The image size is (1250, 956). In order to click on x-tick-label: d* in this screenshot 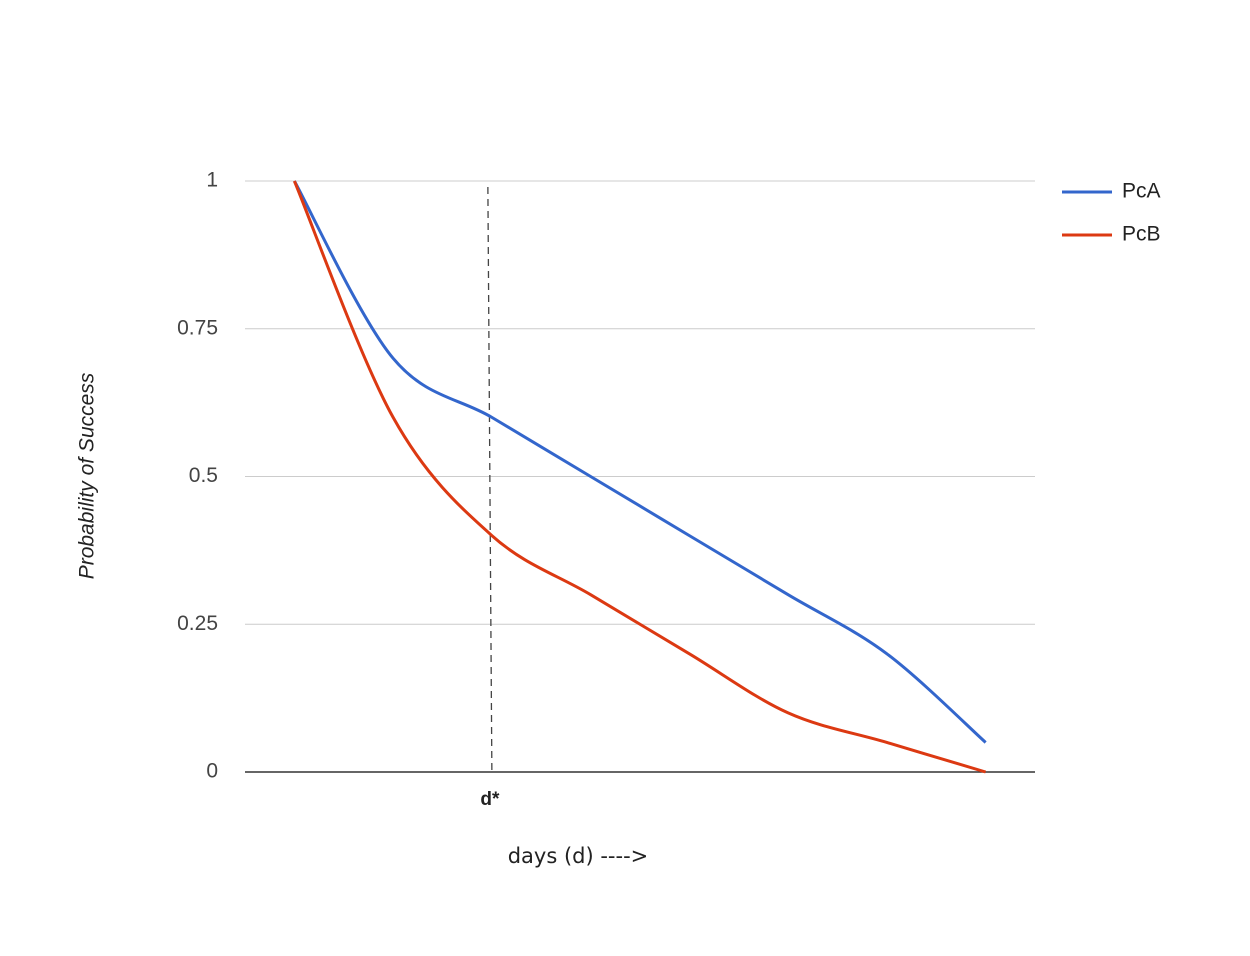, I will do `click(490, 799)`.